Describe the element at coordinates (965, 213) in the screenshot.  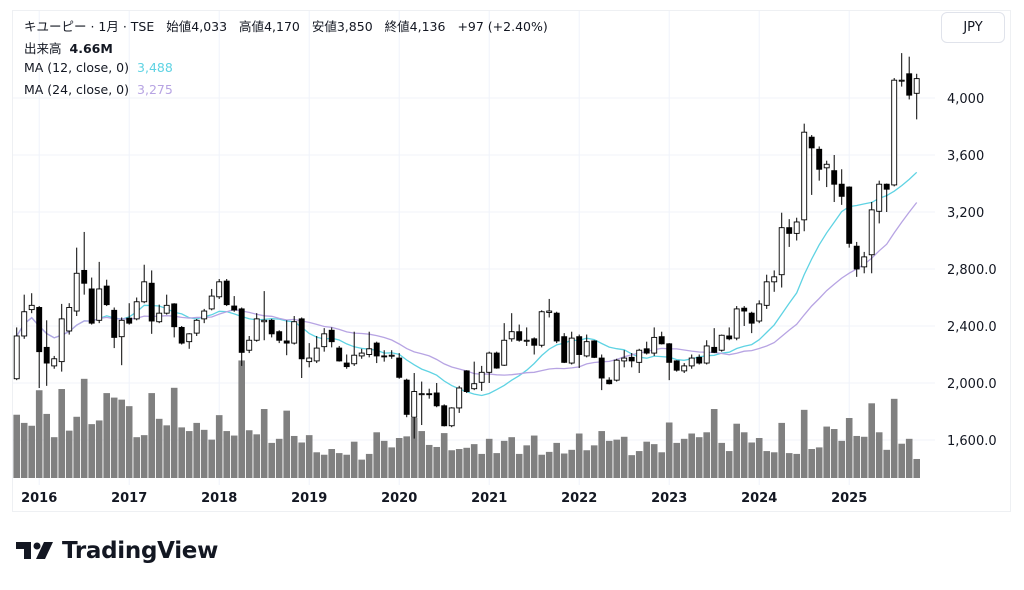
I see `y-tick-label: 3,200` at that location.